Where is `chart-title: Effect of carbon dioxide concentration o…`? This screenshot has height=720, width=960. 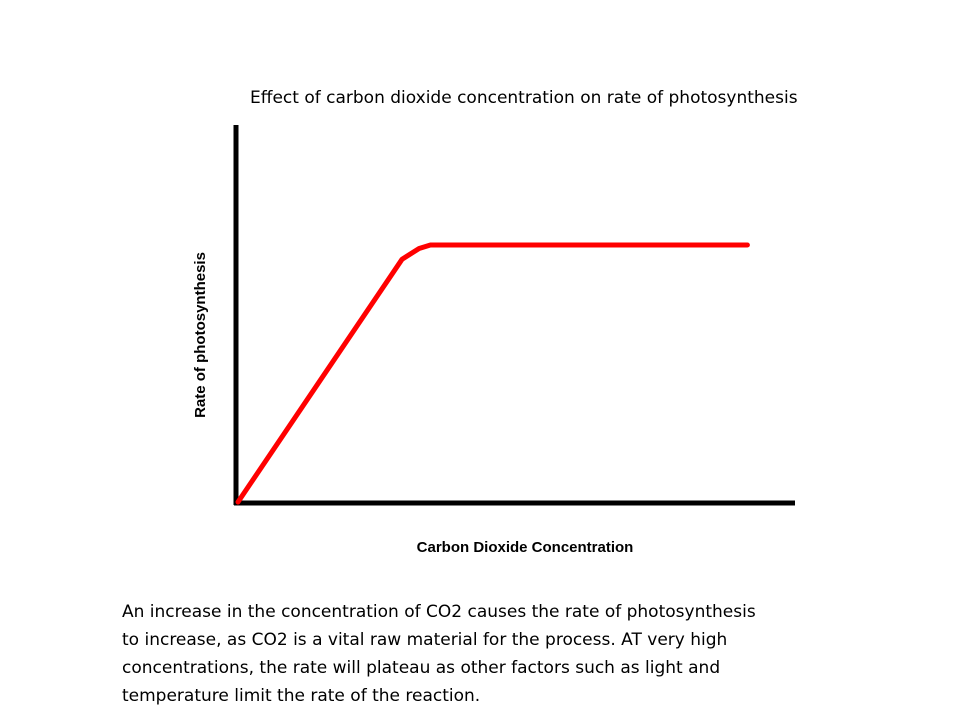 chart-title: Effect of carbon dioxide concentration o… is located at coordinates (524, 98).